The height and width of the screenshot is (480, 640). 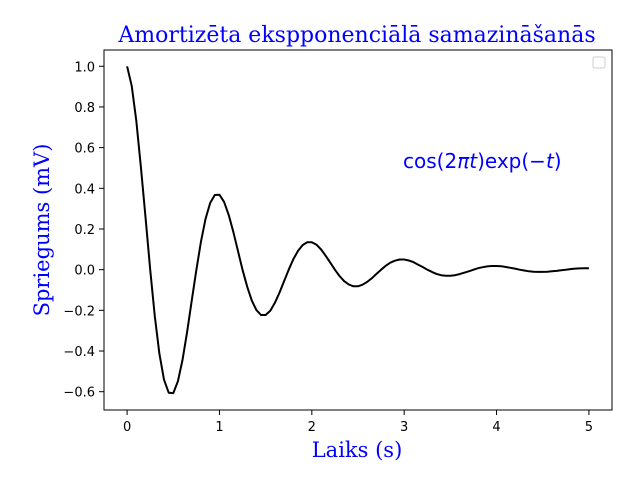 What do you see at coordinates (42, 230) in the screenshot?
I see `y-axis-label: Spriegums (mV)` at bounding box center [42, 230].